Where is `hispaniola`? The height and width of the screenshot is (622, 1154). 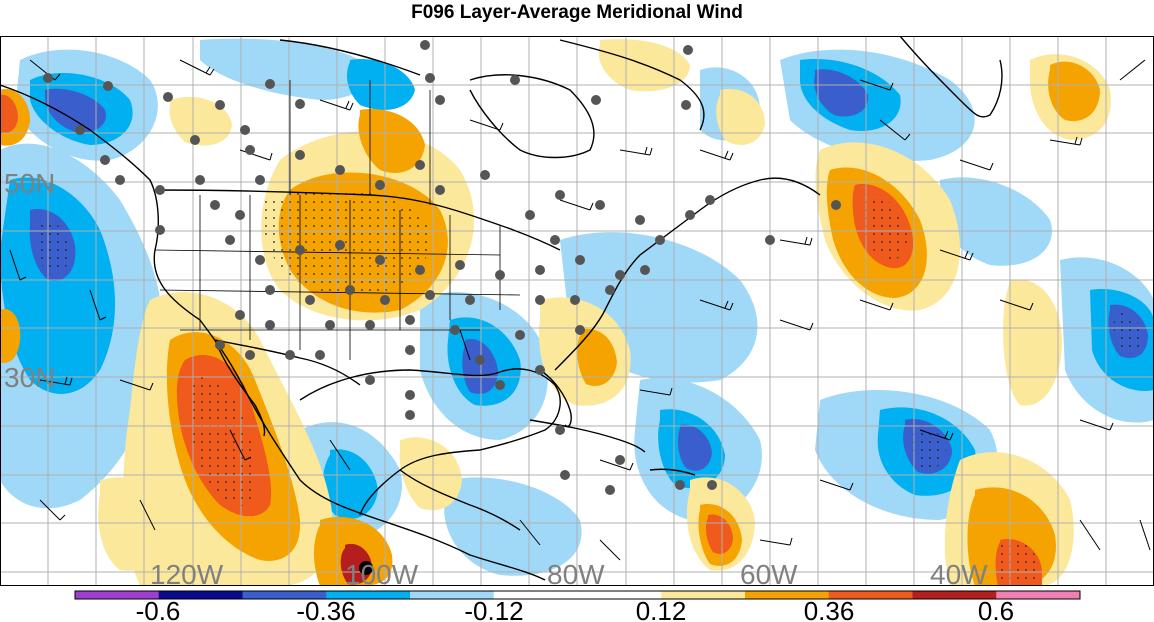 hispaniola is located at coordinates (672, 472).